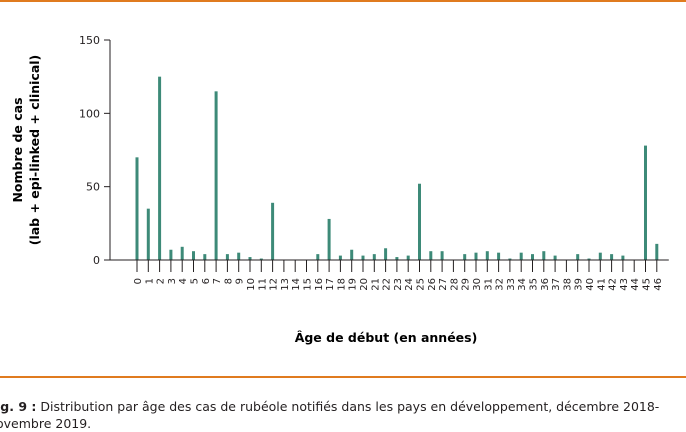 This screenshot has height=432, width=686. I want to click on y-tick-label: 100, so click(89, 113).